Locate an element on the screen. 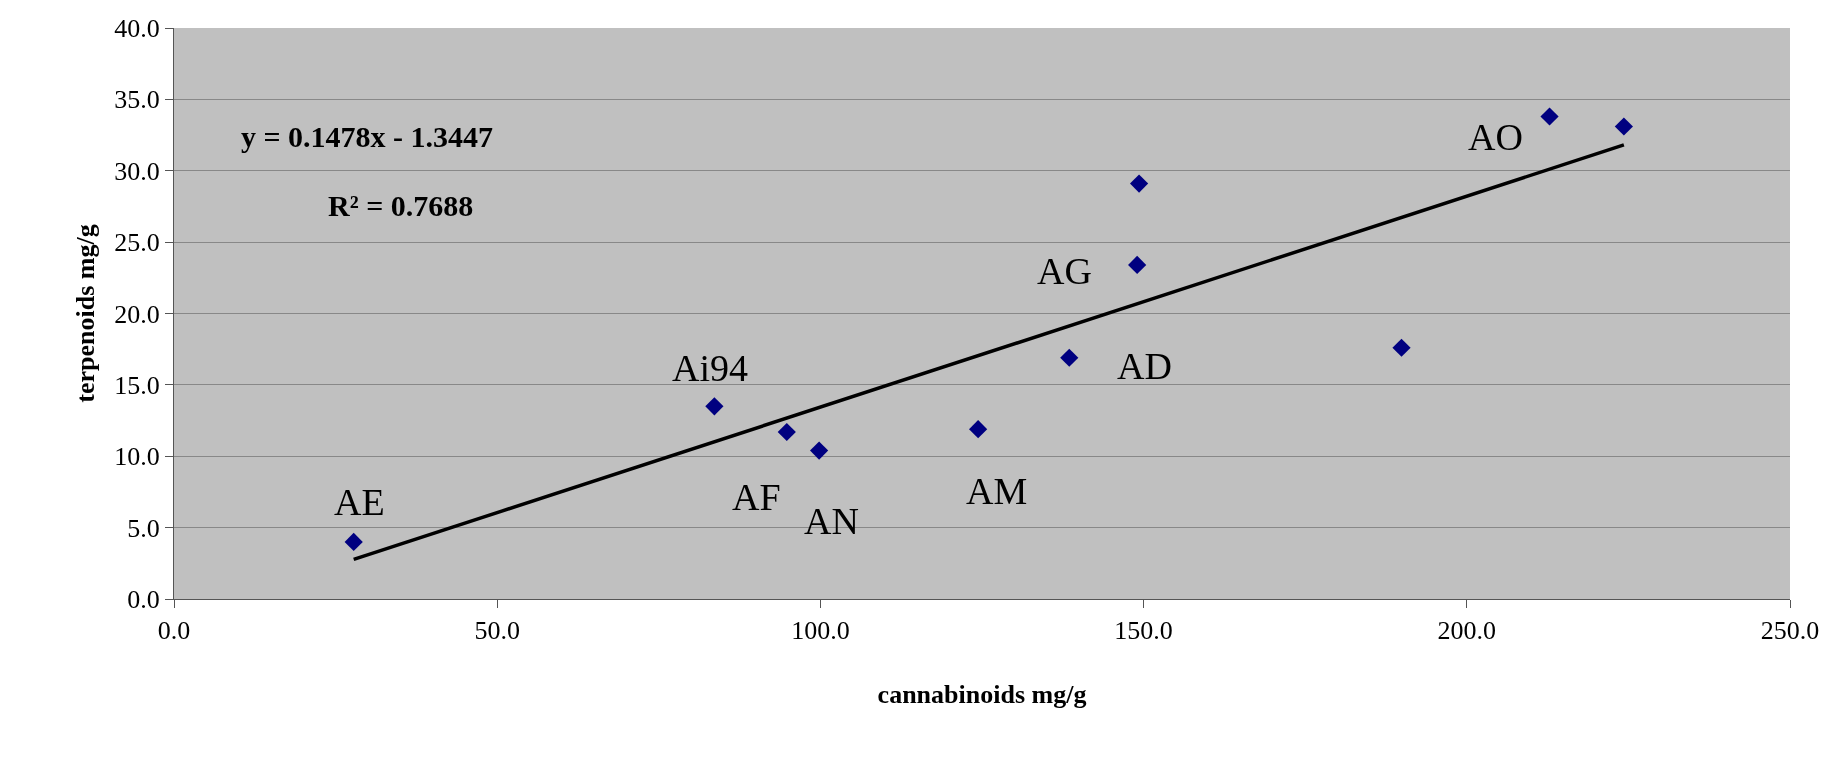  x-tick-label: 50.0 is located at coordinates (497, 631).